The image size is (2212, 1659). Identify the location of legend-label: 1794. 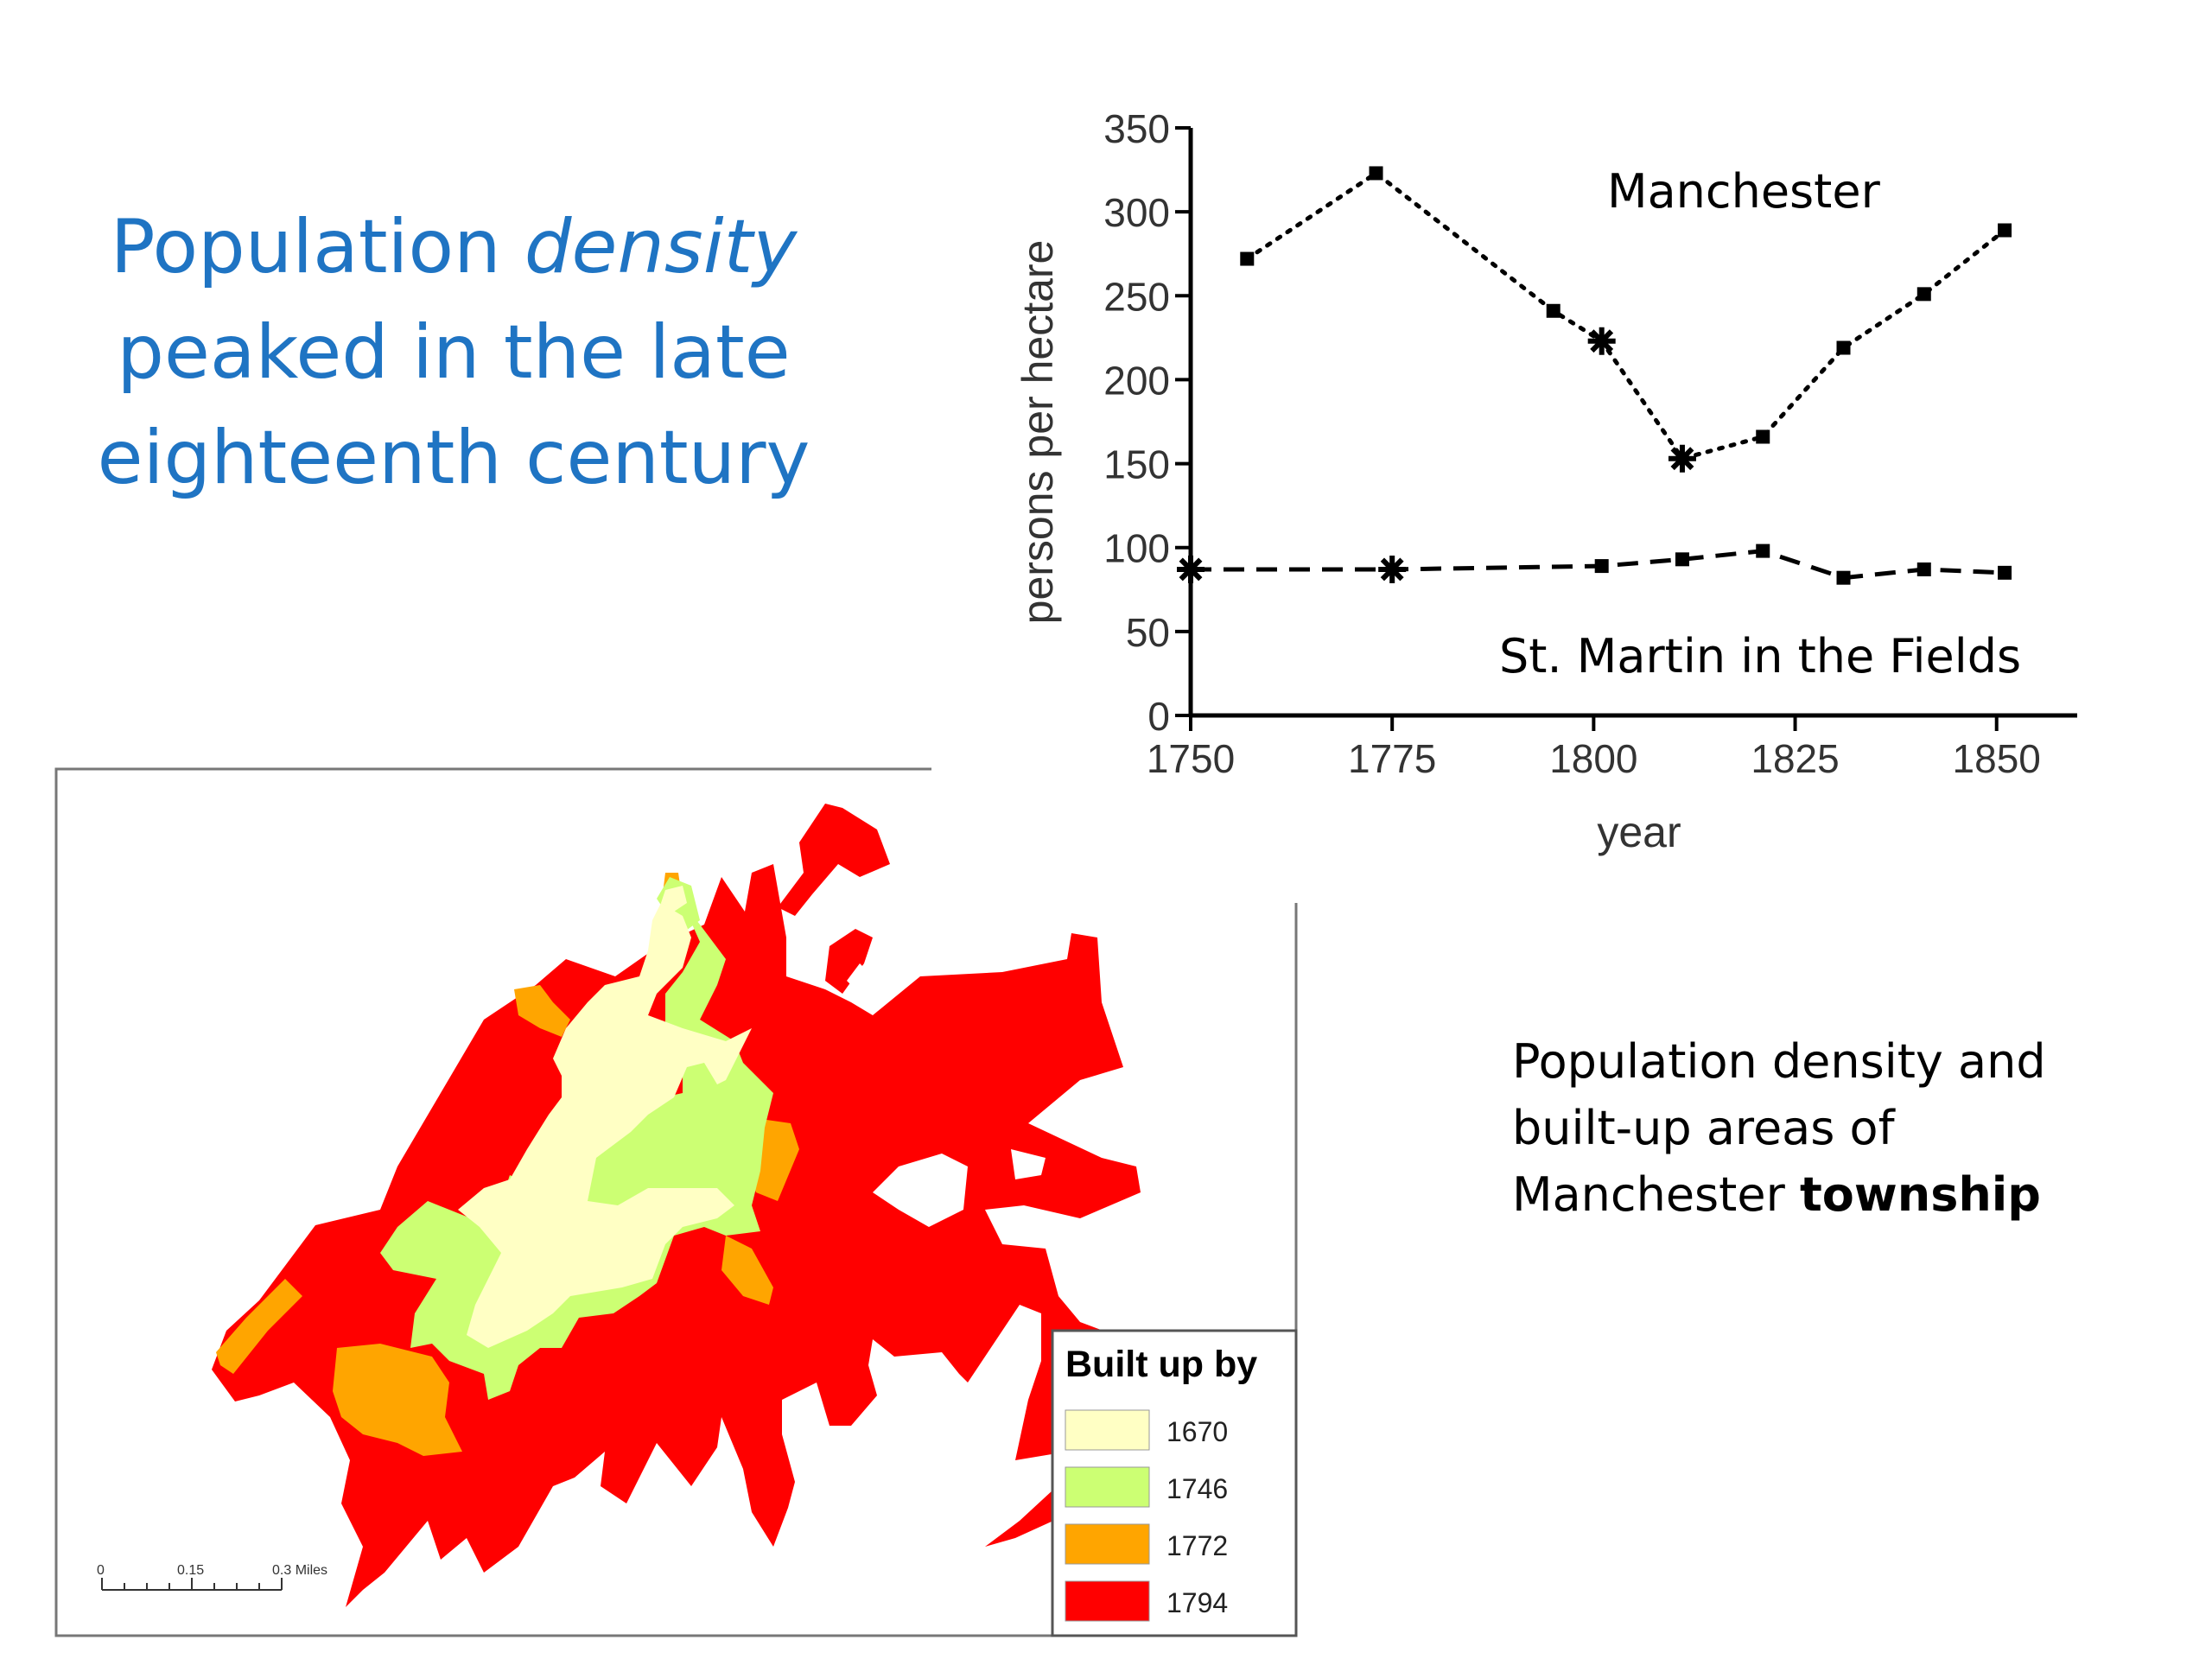
(1197, 1602).